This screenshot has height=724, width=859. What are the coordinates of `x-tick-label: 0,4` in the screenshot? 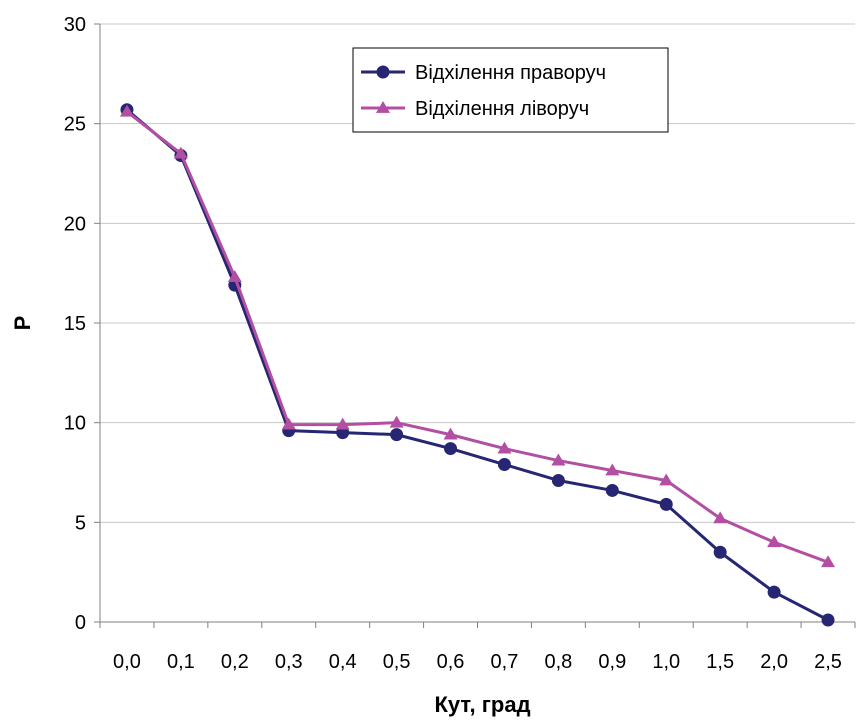 It's located at (343, 662).